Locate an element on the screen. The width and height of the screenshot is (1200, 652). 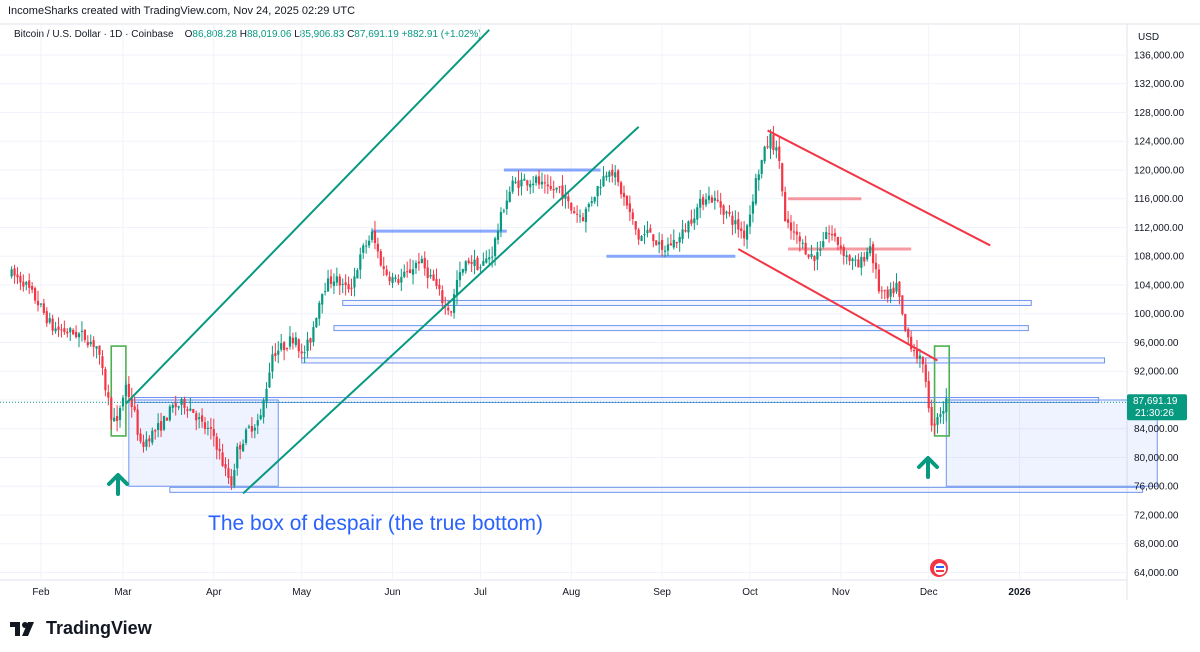
despair-box is located at coordinates (203, 443).